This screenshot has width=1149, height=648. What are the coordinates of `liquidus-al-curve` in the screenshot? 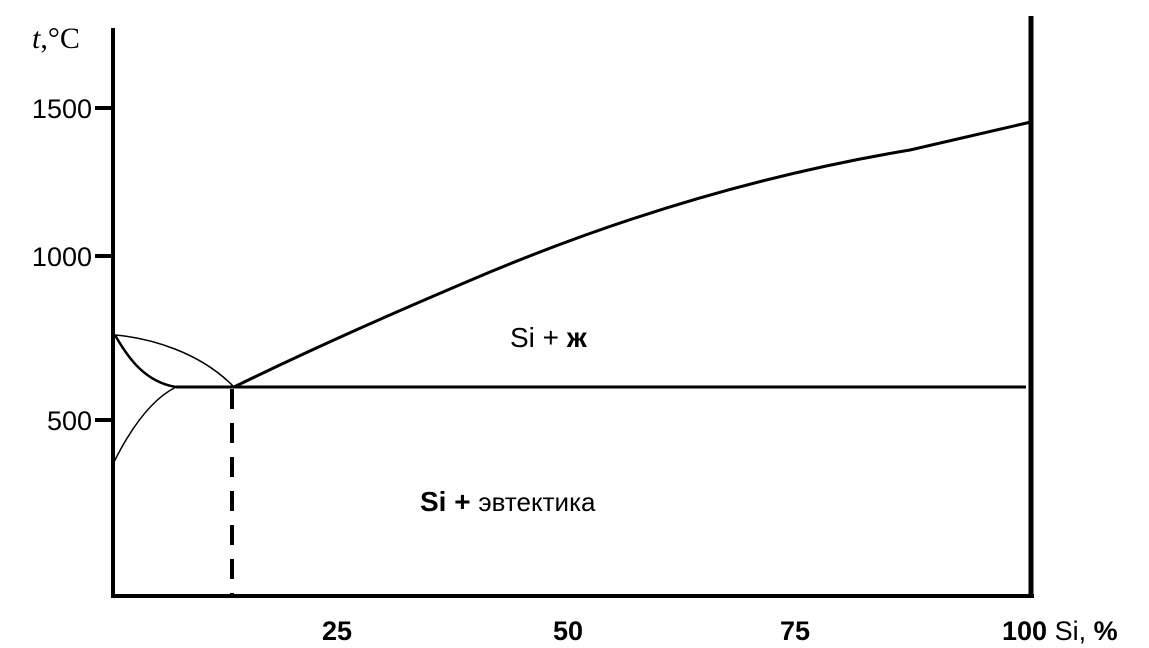 It's located at (174, 361).